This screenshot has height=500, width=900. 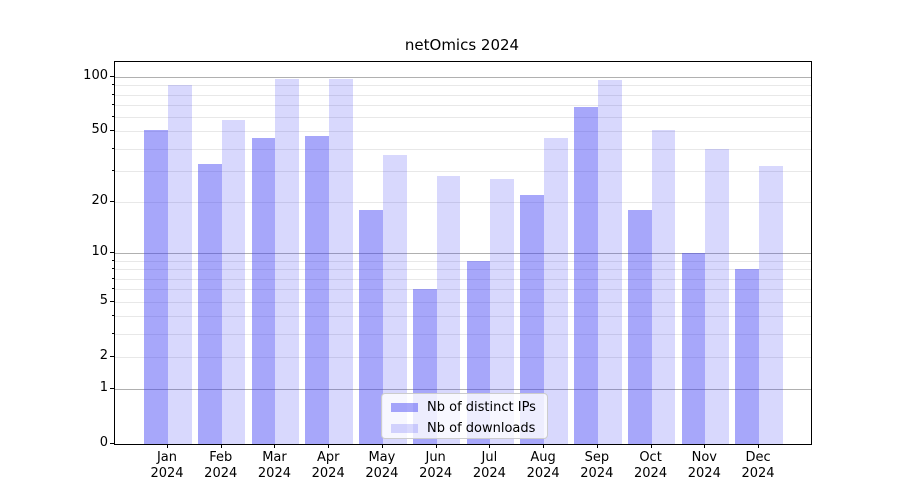 I want to click on x-tick-label-jul: Jul 2024, so click(x=489, y=465).